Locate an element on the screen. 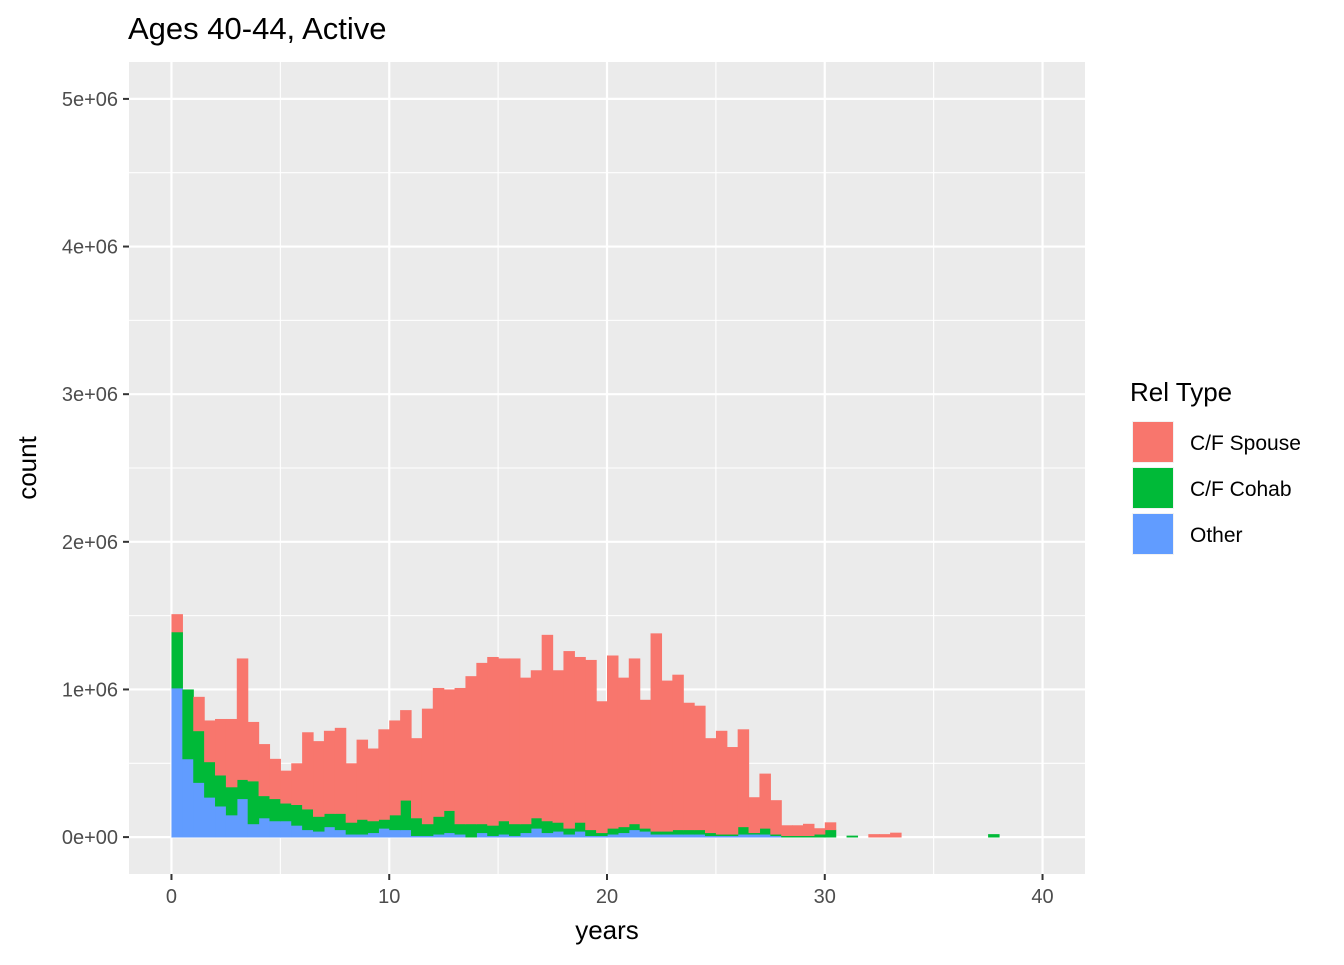 This screenshot has height=965, width=1344. x-tick-label: 20 is located at coordinates (607, 897).